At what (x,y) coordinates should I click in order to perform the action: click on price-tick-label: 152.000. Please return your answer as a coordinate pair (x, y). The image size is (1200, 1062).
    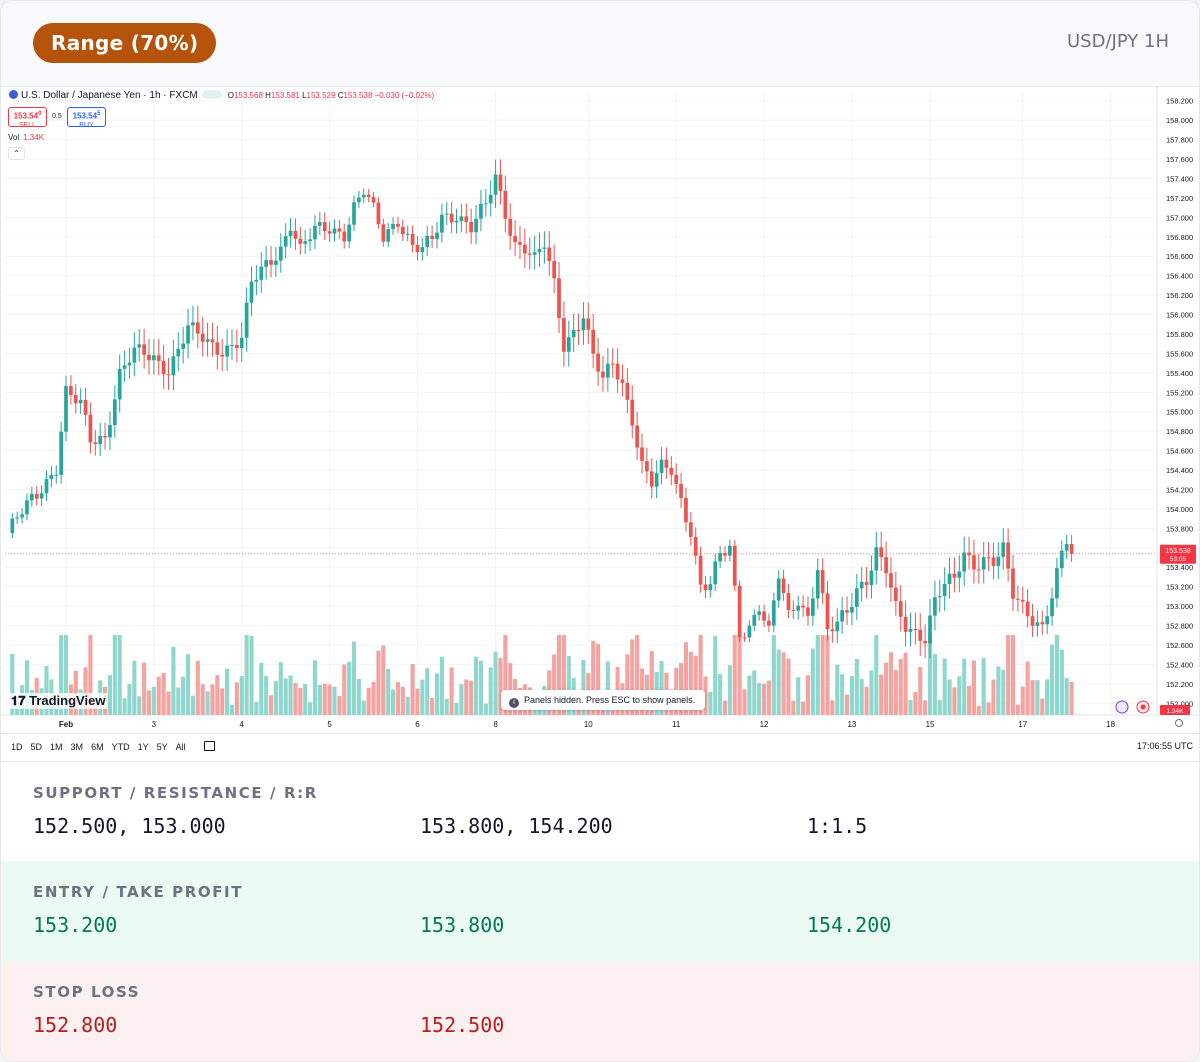
    Looking at the image, I should click on (1179, 703).